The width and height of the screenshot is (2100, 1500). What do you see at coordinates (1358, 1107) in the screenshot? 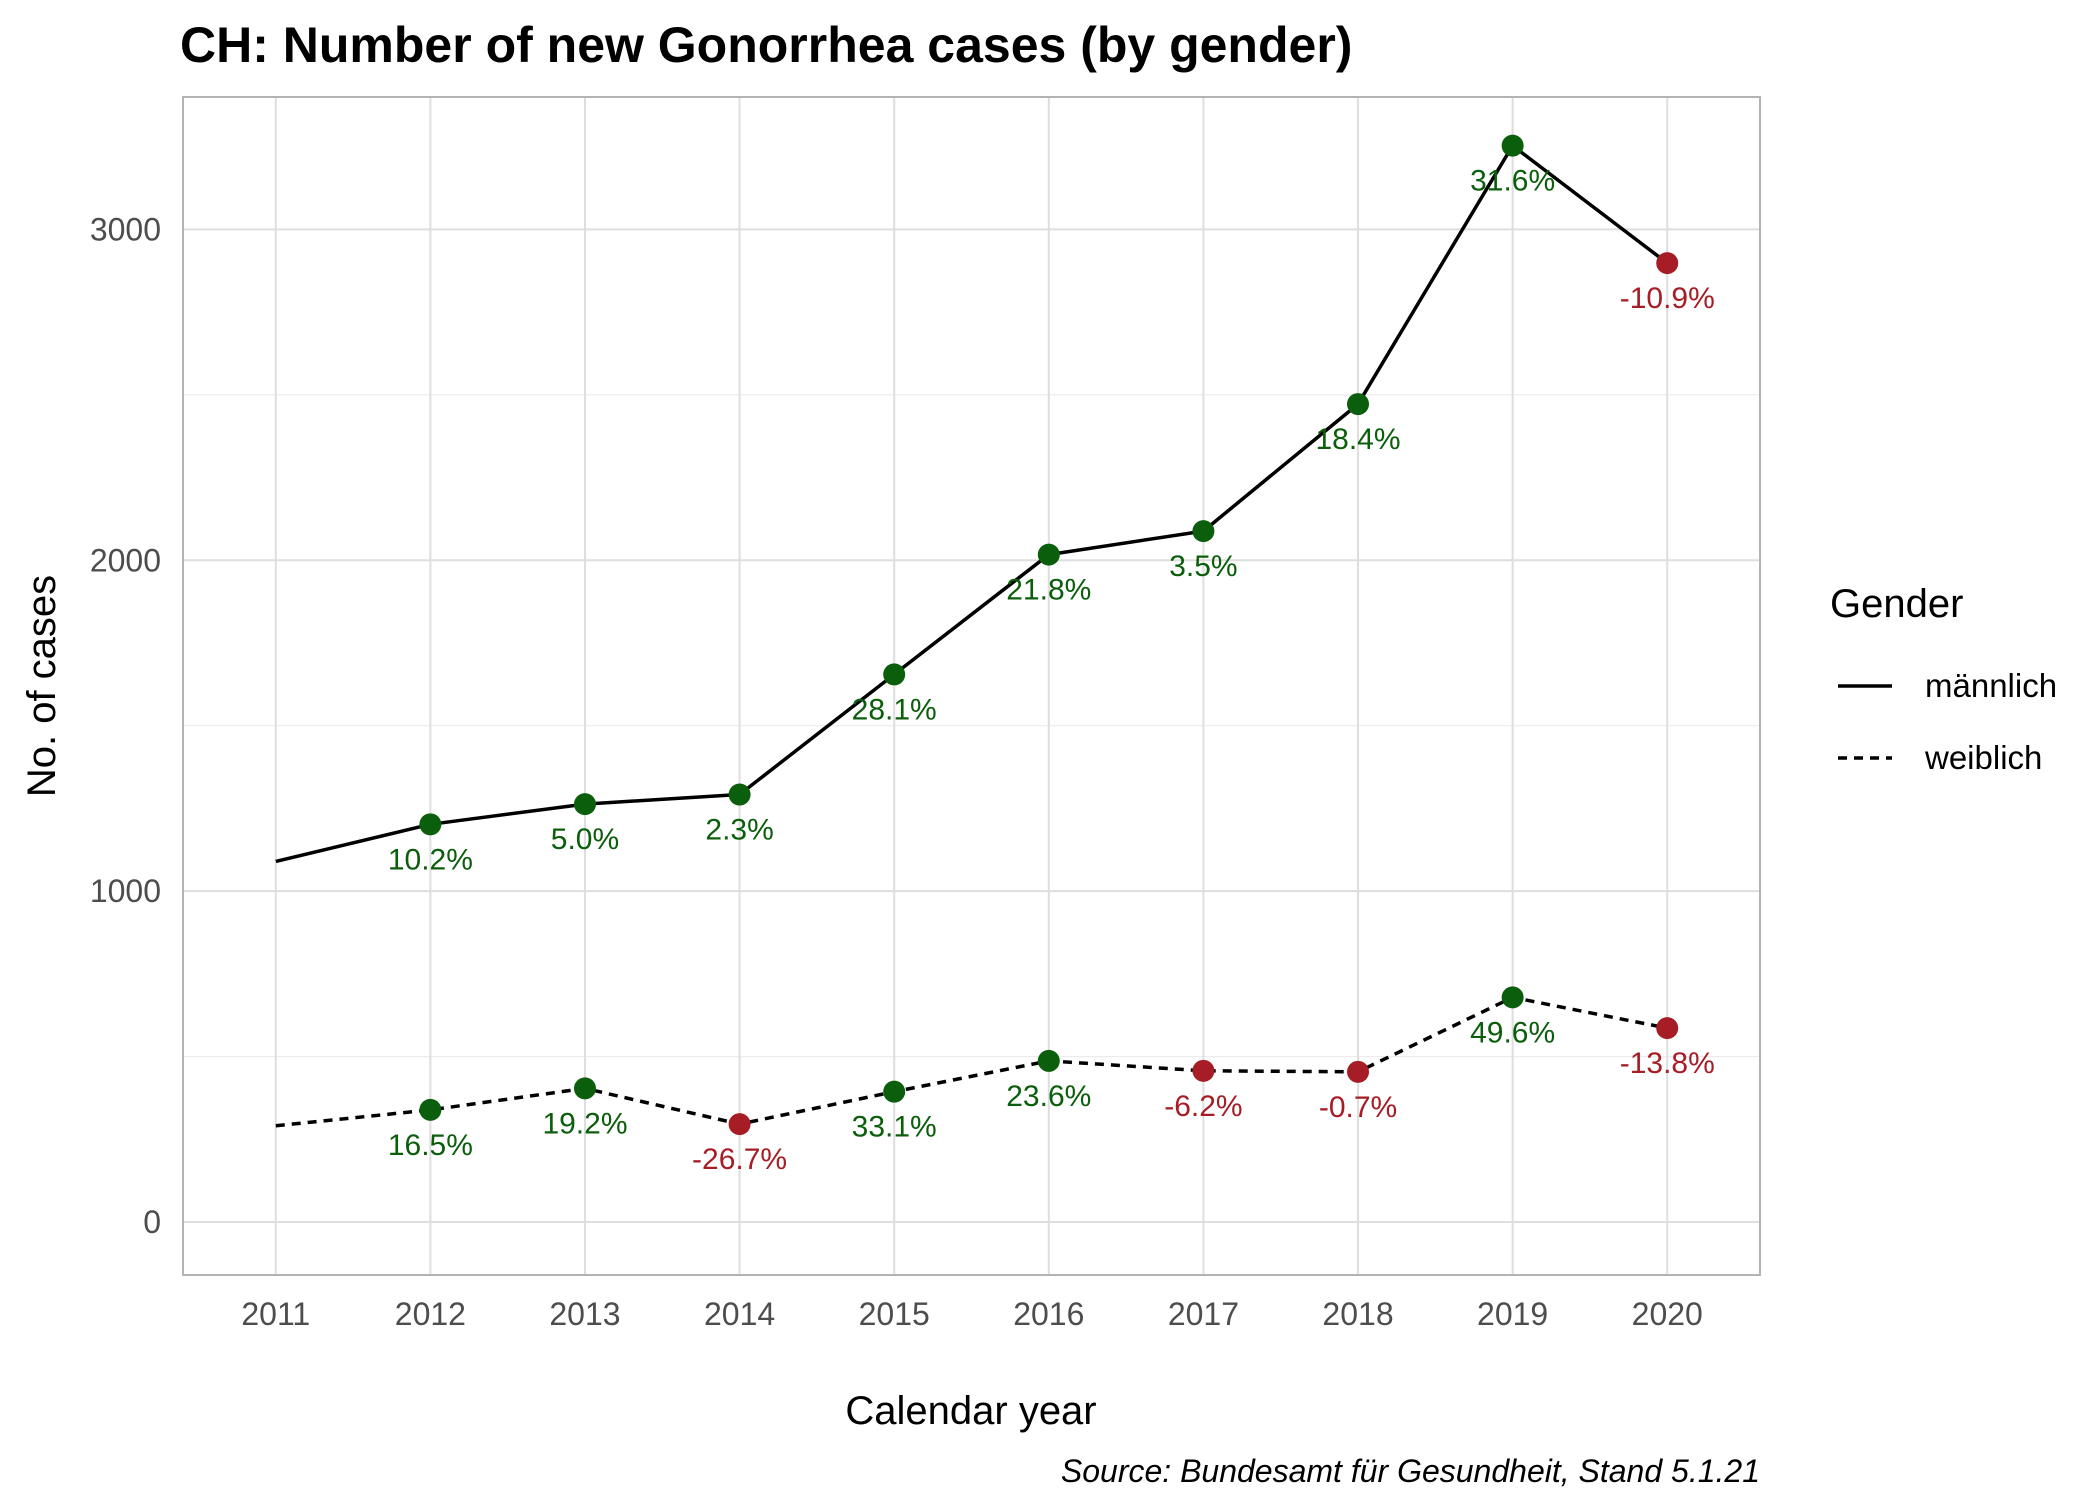
I see `percent-change-label: -0.7%` at bounding box center [1358, 1107].